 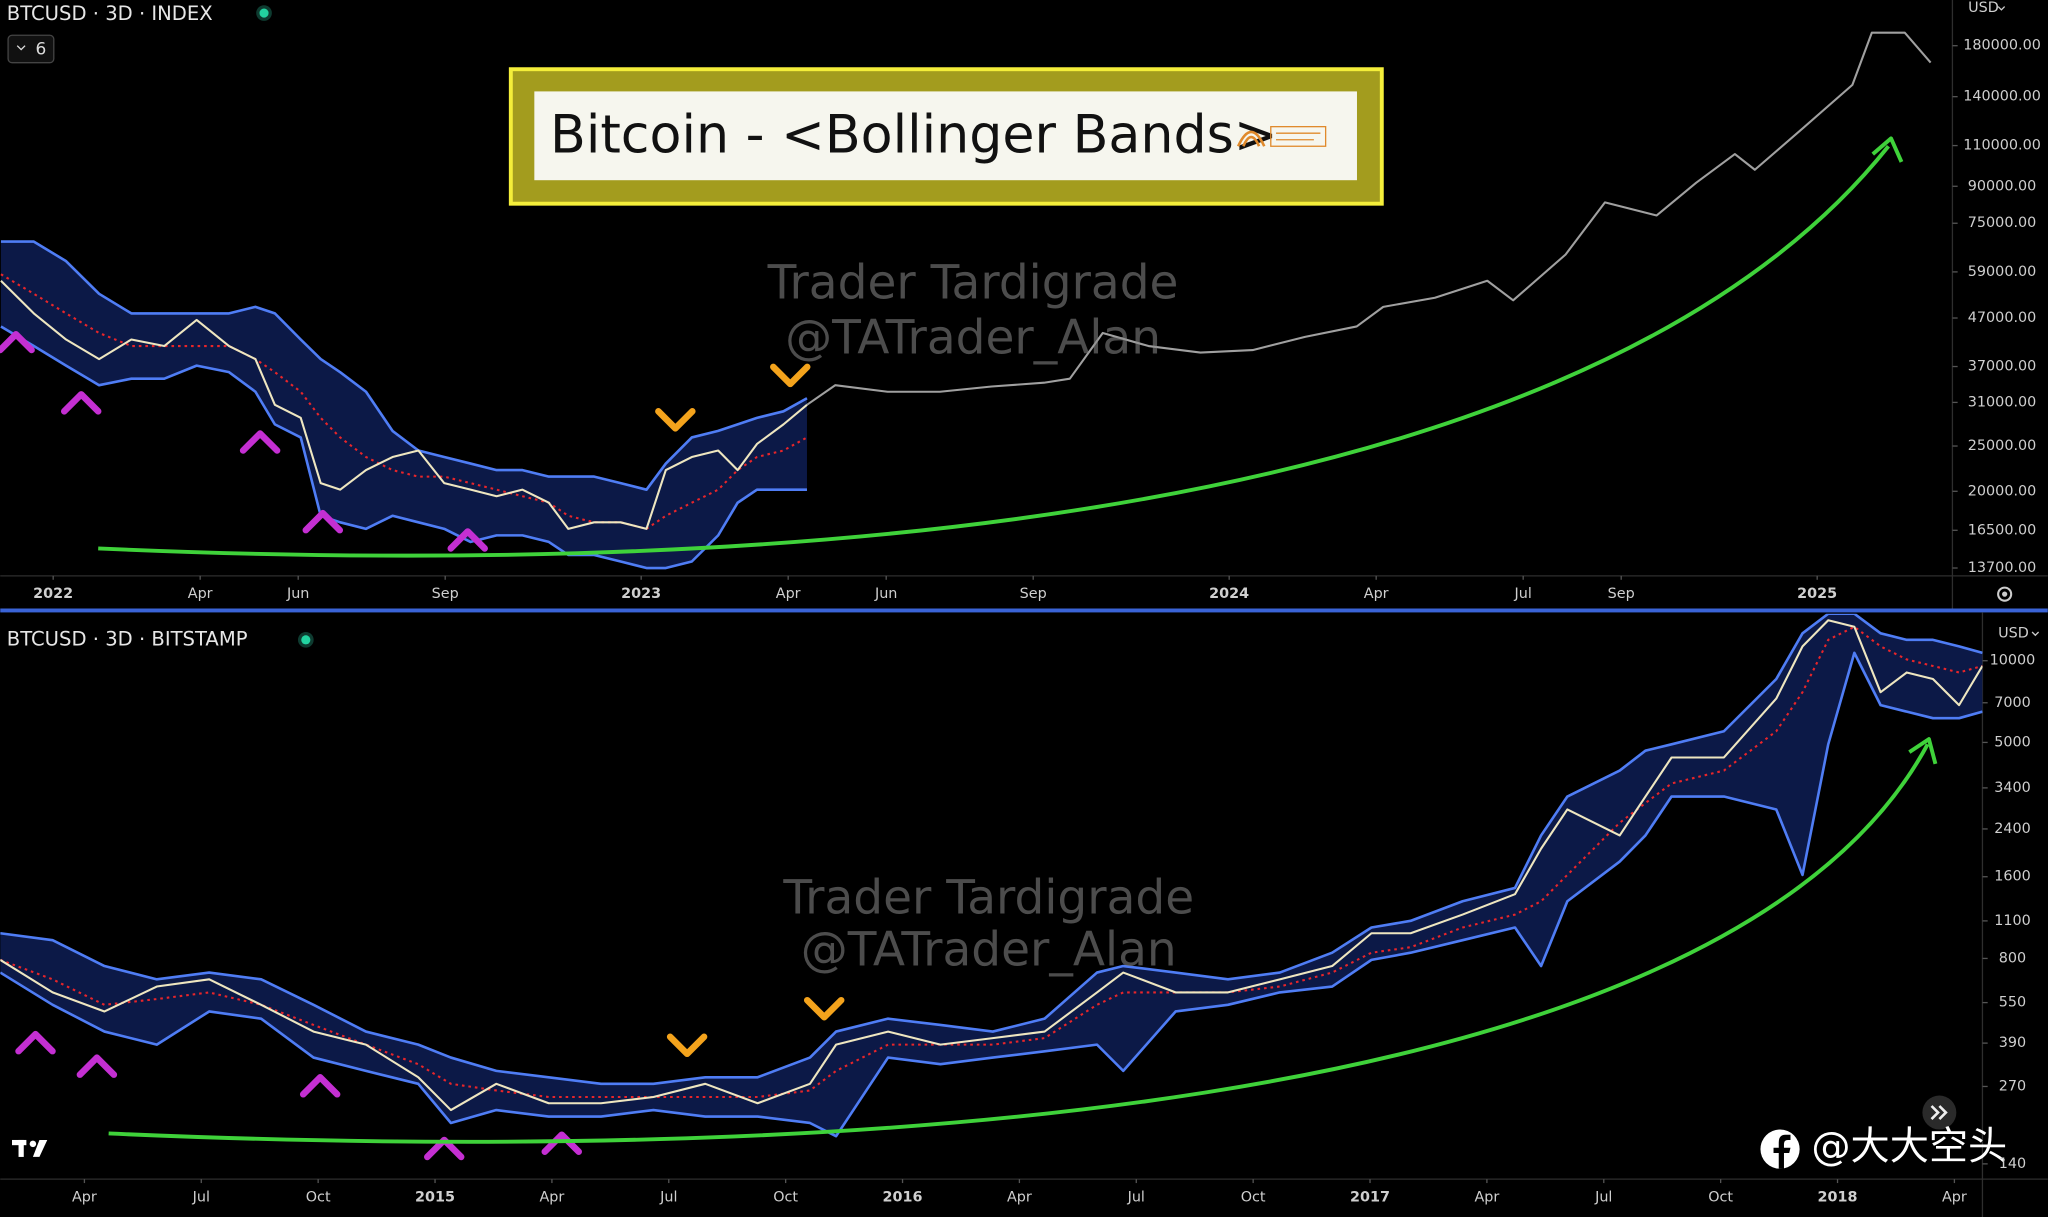 What do you see at coordinates (2012, 1003) in the screenshot?
I see `y-tick-label: 550` at bounding box center [2012, 1003].